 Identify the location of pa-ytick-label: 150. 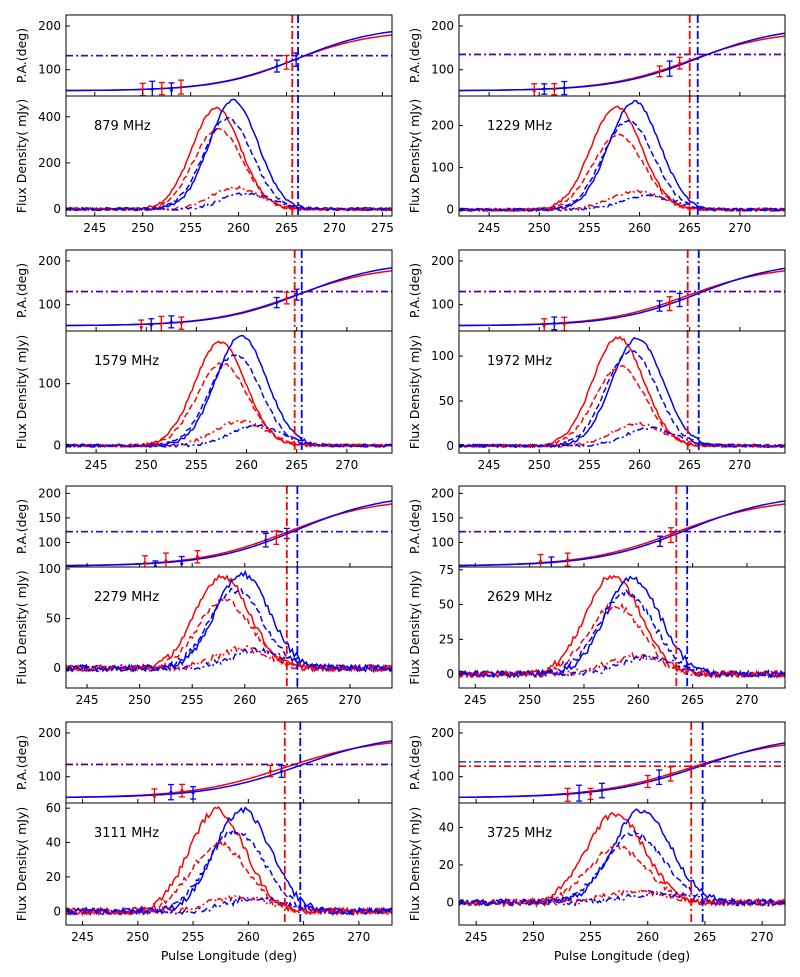
(442, 518).